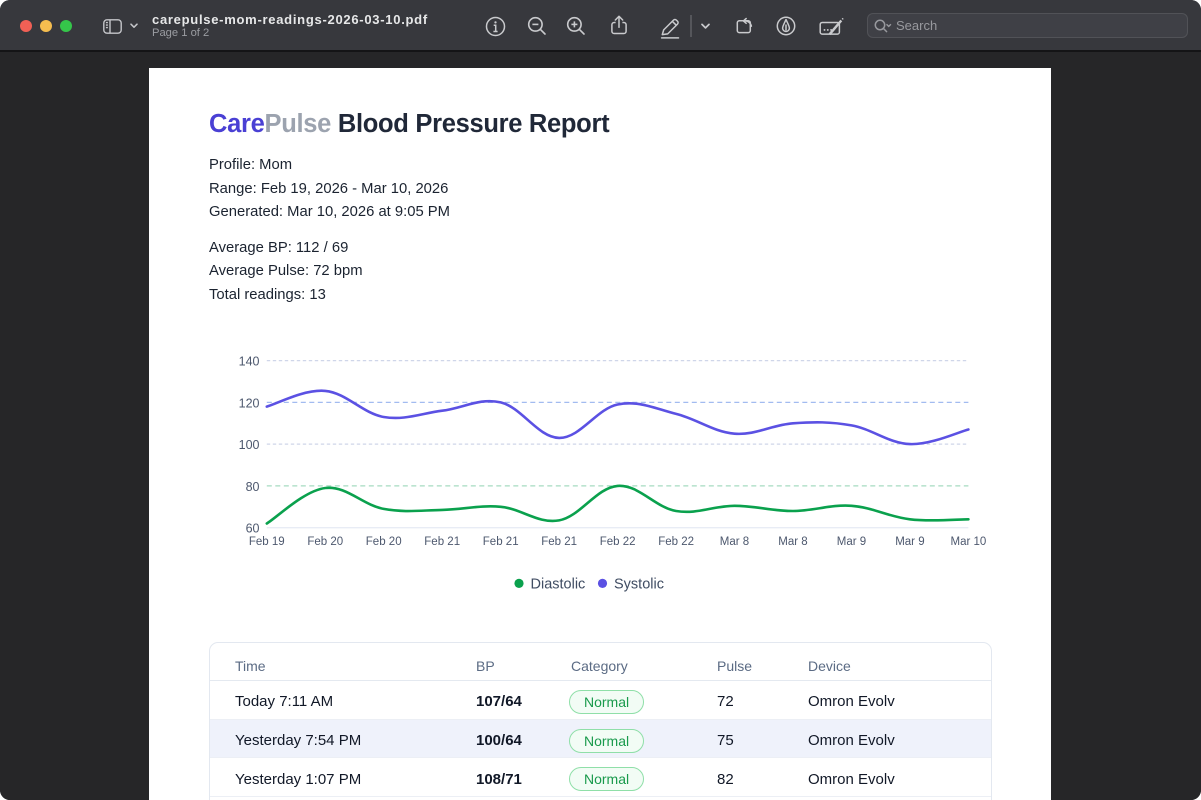  Describe the element at coordinates (639, 584) in the screenshot. I see `svg-text: Systolic` at that location.